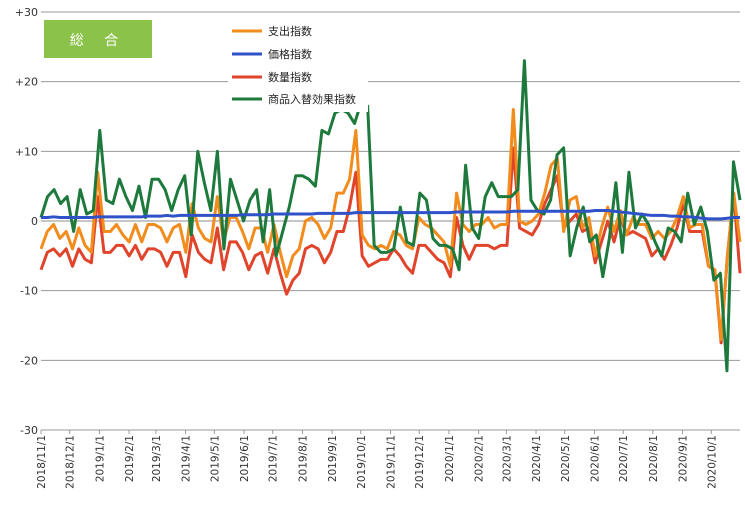 Image resolution: width=745 pixels, height=510 pixels. I want to click on legend-item-replacement: 商品入替効果指数, so click(294, 99).